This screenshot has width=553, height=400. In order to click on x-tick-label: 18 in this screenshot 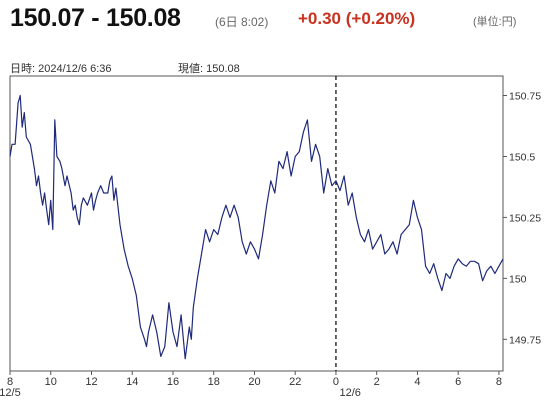, I will do `click(214, 382)`.